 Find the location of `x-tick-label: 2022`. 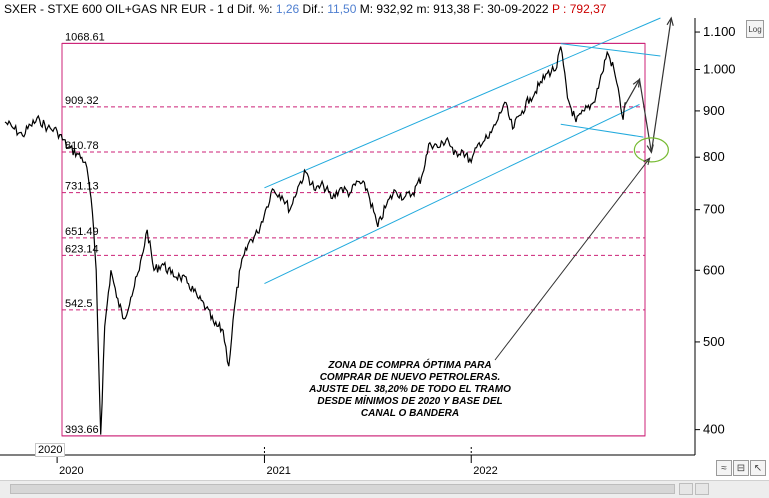

x-tick-label: 2022 is located at coordinates (485, 471).